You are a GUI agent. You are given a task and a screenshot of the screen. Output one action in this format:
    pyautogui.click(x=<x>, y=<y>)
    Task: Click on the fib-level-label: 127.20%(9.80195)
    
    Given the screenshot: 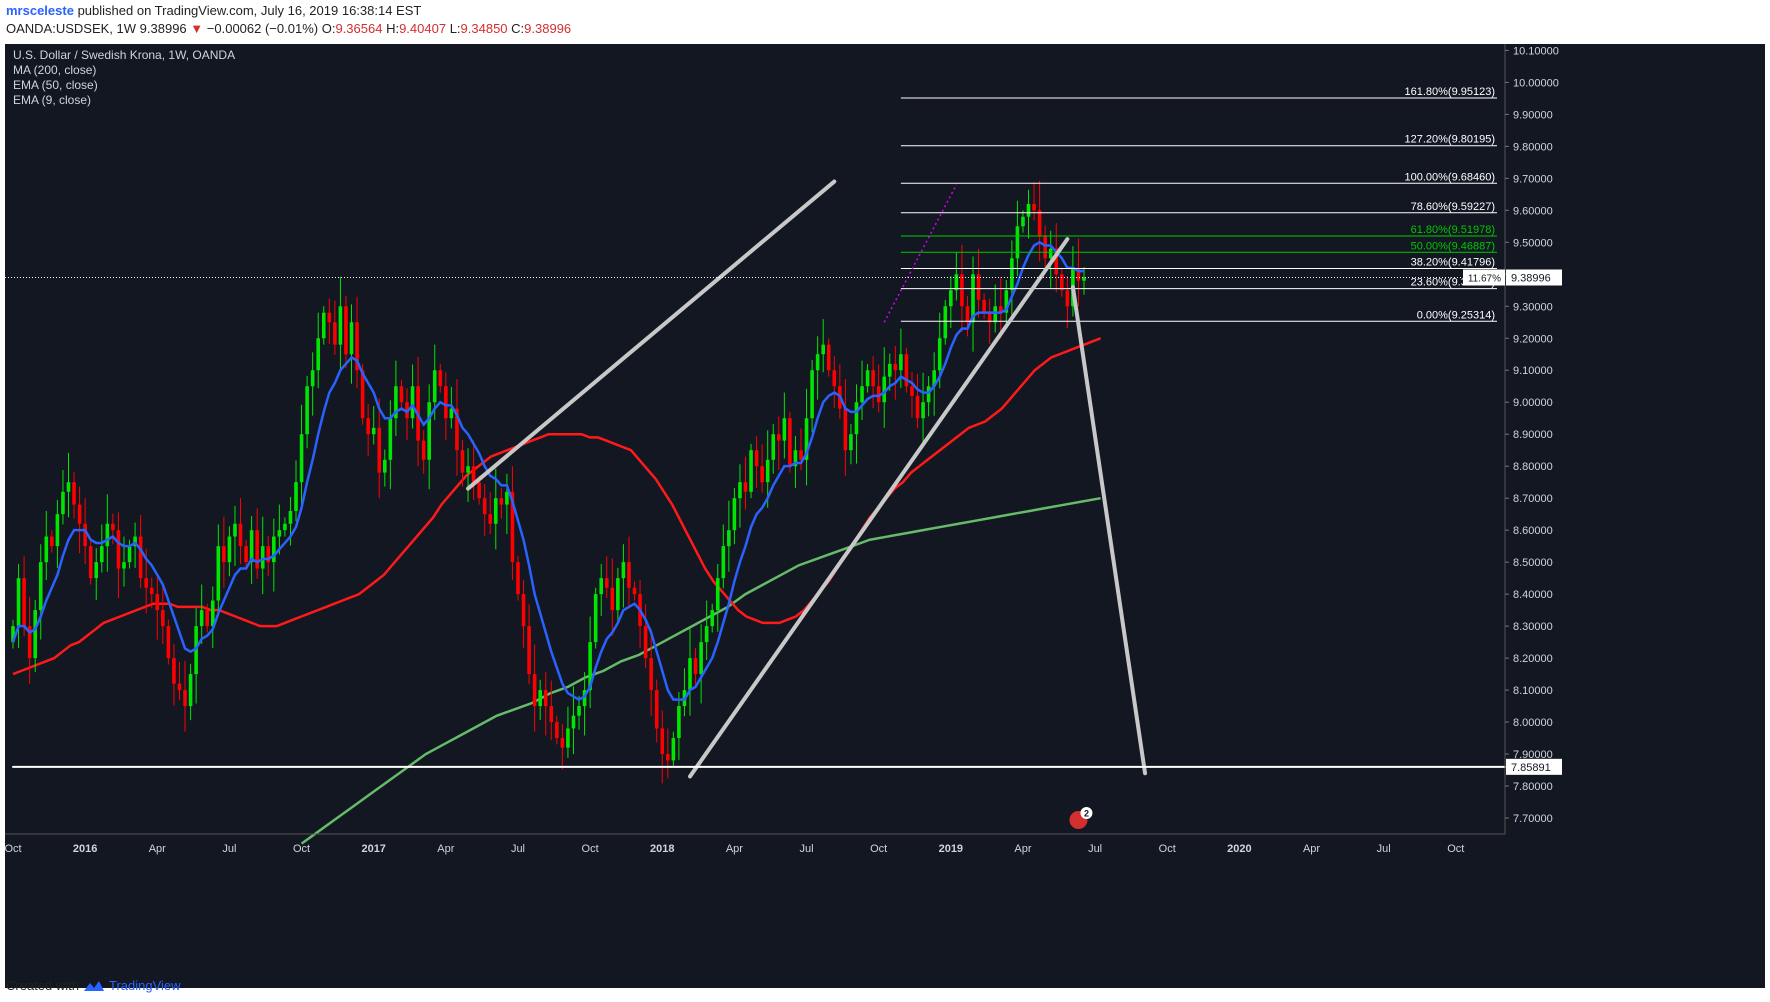 What is the action you would take?
    pyautogui.click(x=1449, y=140)
    